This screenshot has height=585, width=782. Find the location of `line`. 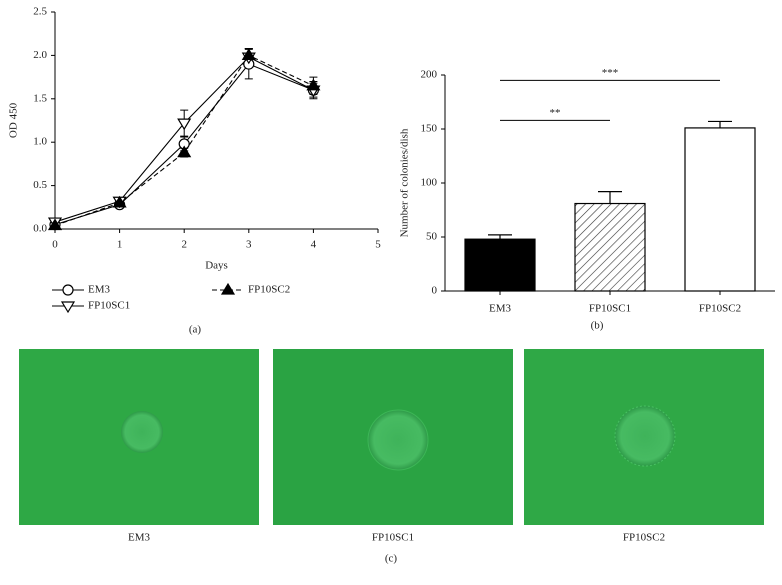

line is located at coordinates (184, 140).